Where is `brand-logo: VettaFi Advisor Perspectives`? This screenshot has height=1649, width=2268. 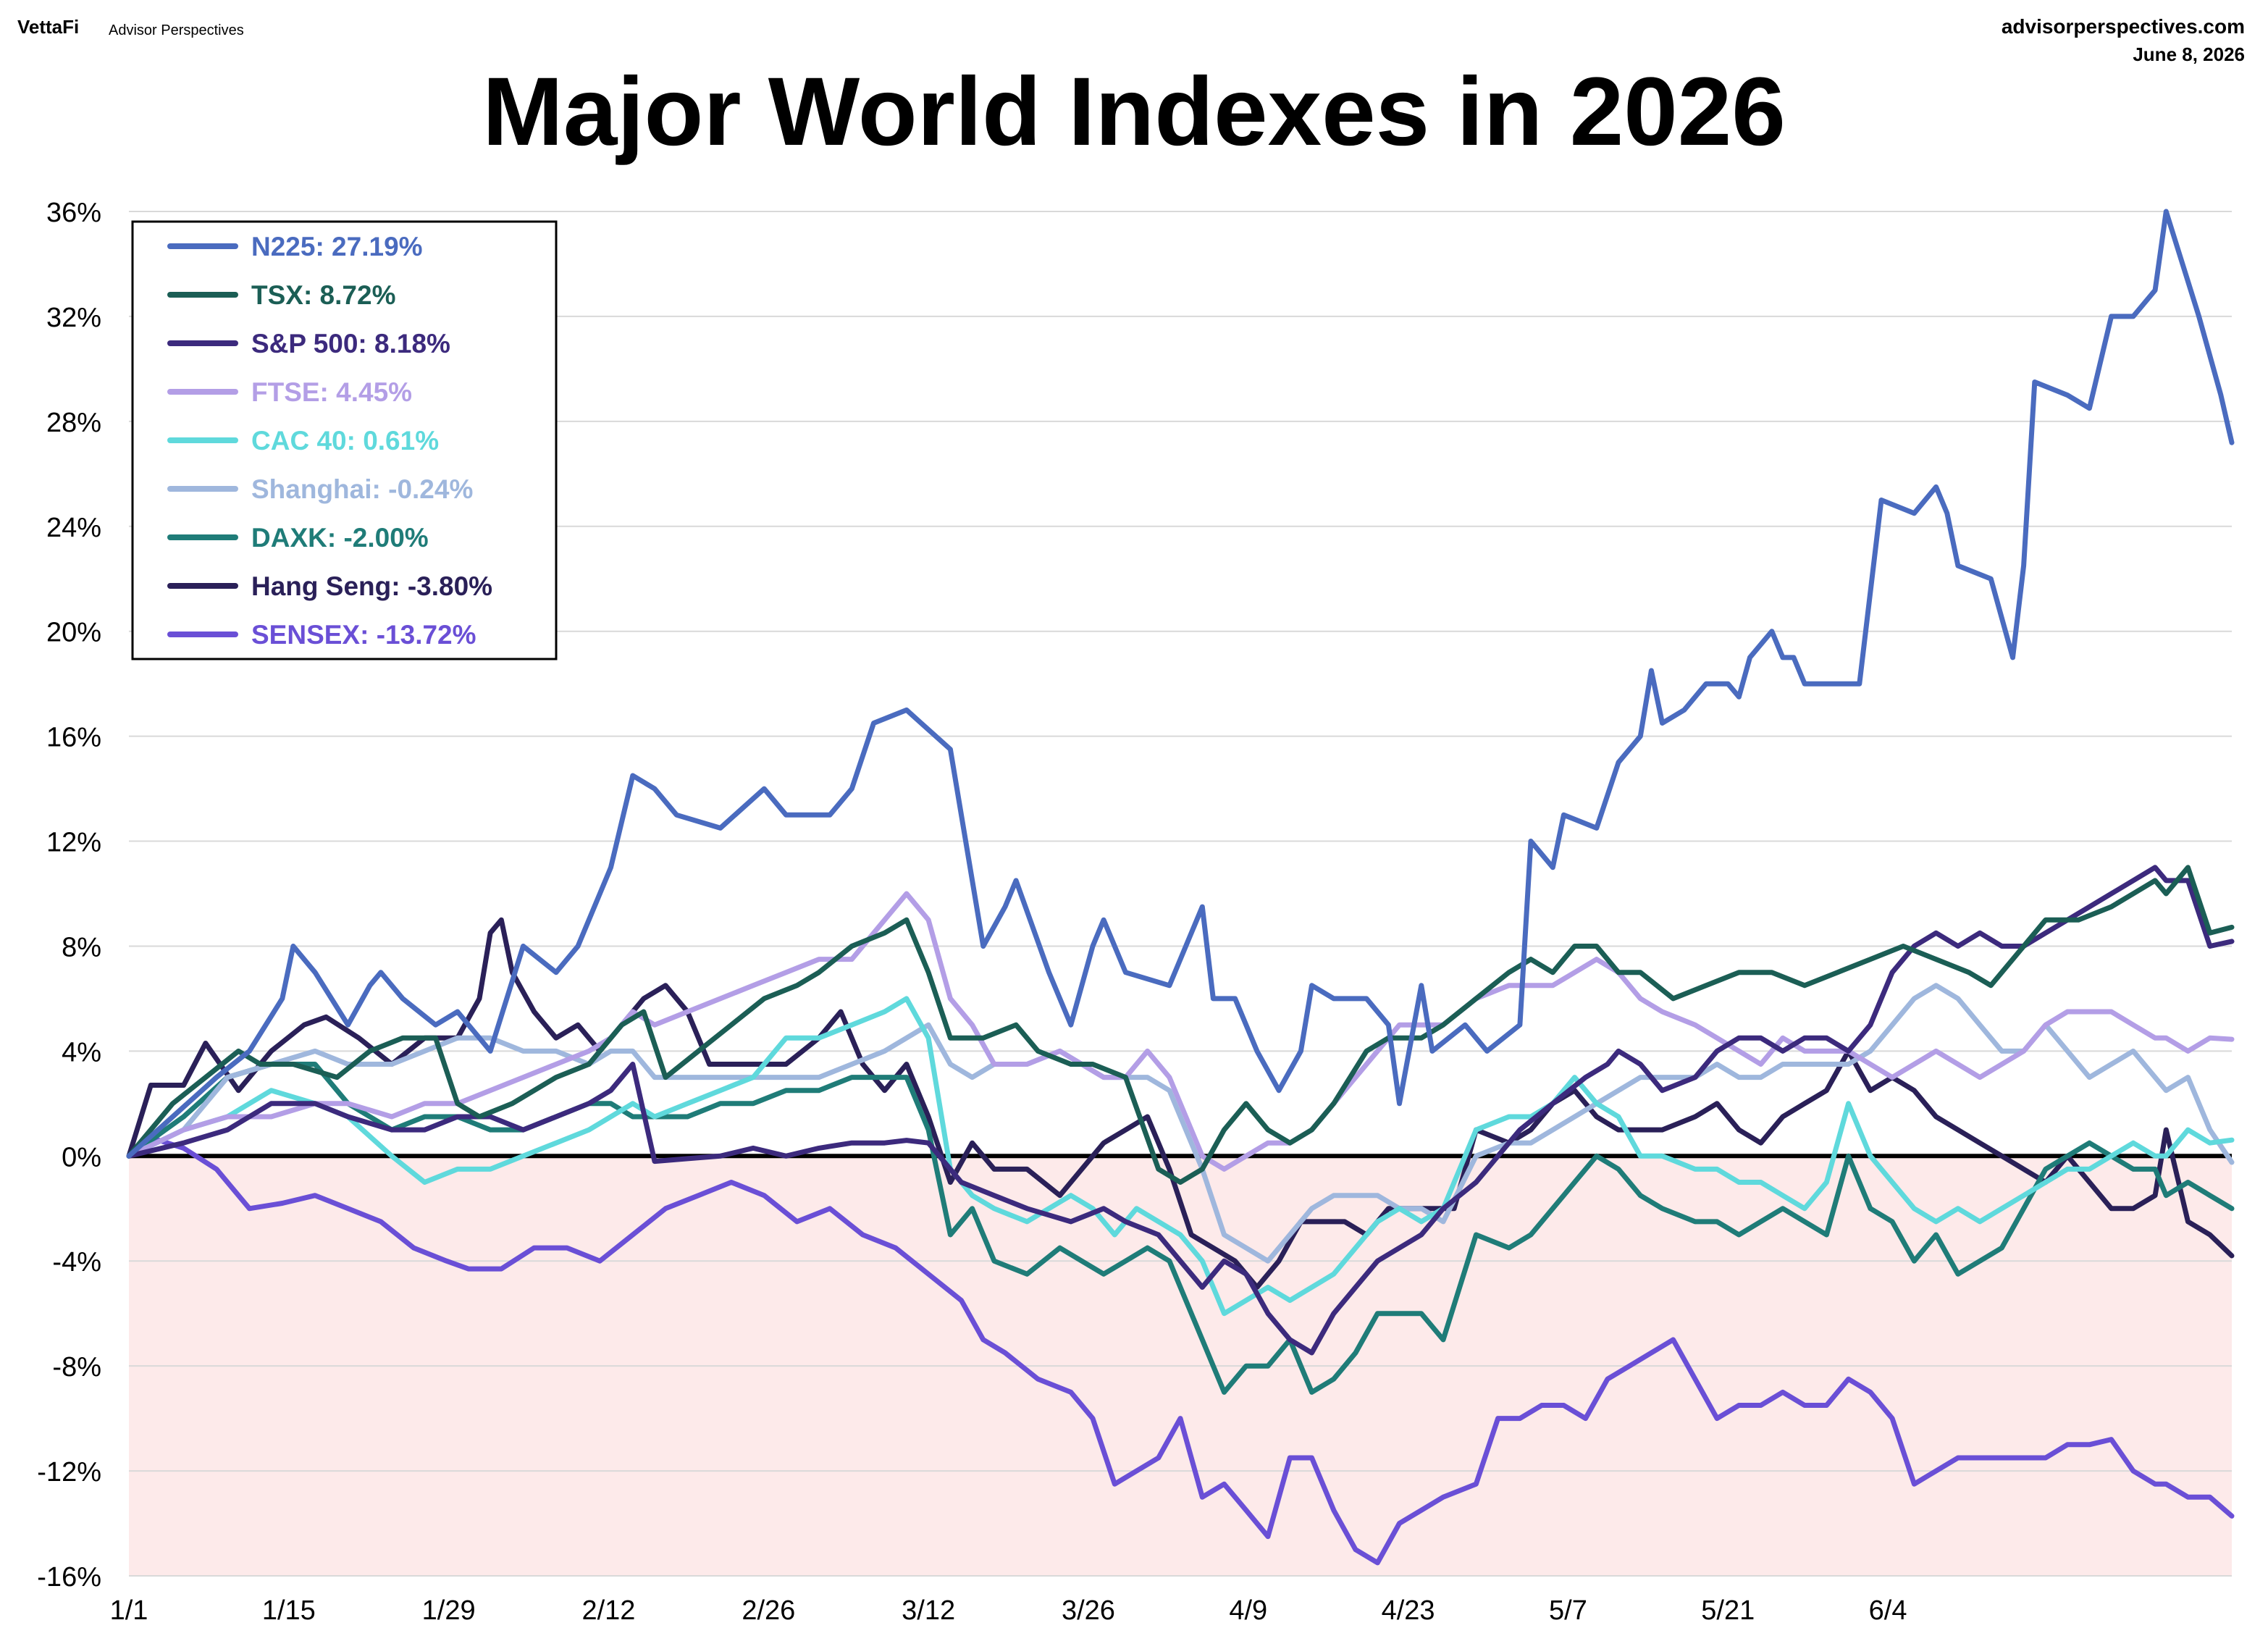
brand-logo: VettaFi Advisor Perspectives is located at coordinates (130, 27).